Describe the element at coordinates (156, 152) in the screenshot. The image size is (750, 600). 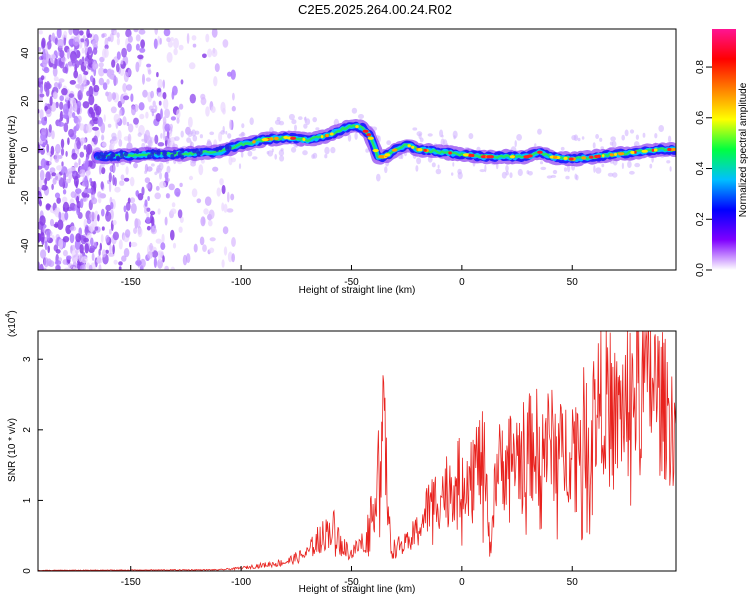
I see `ridge-early-cell` at that location.